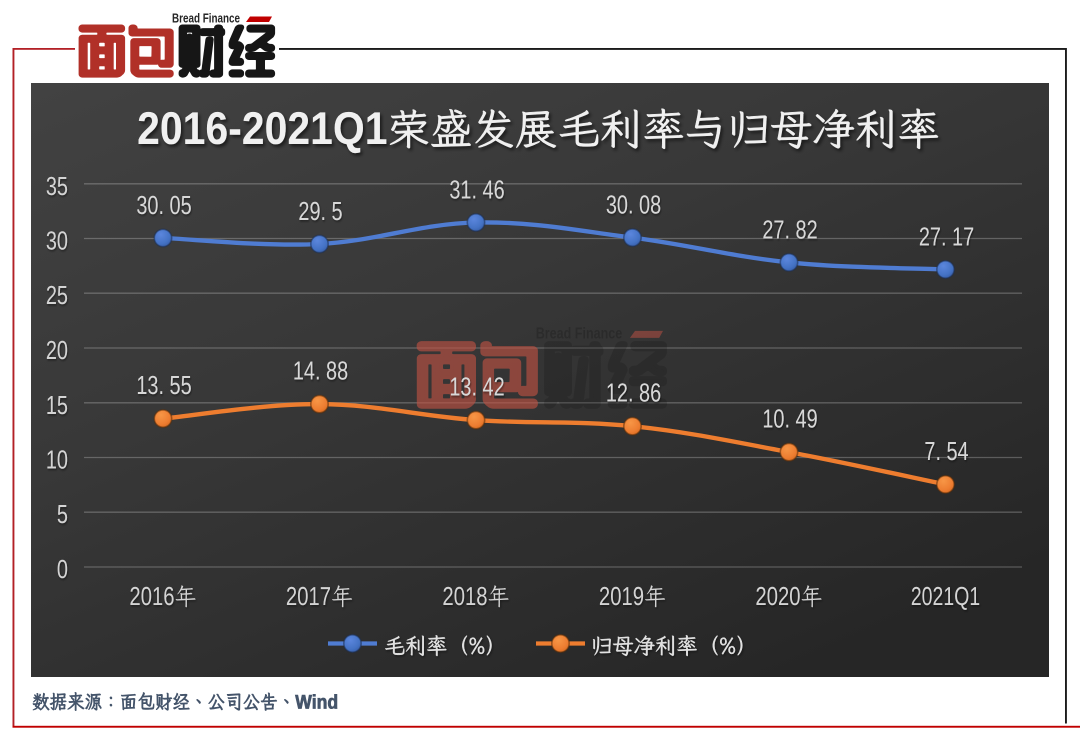 The height and width of the screenshot is (740, 1080). Describe the element at coordinates (946, 236) in the screenshot. I see `svg-text: 27. 17` at that location.